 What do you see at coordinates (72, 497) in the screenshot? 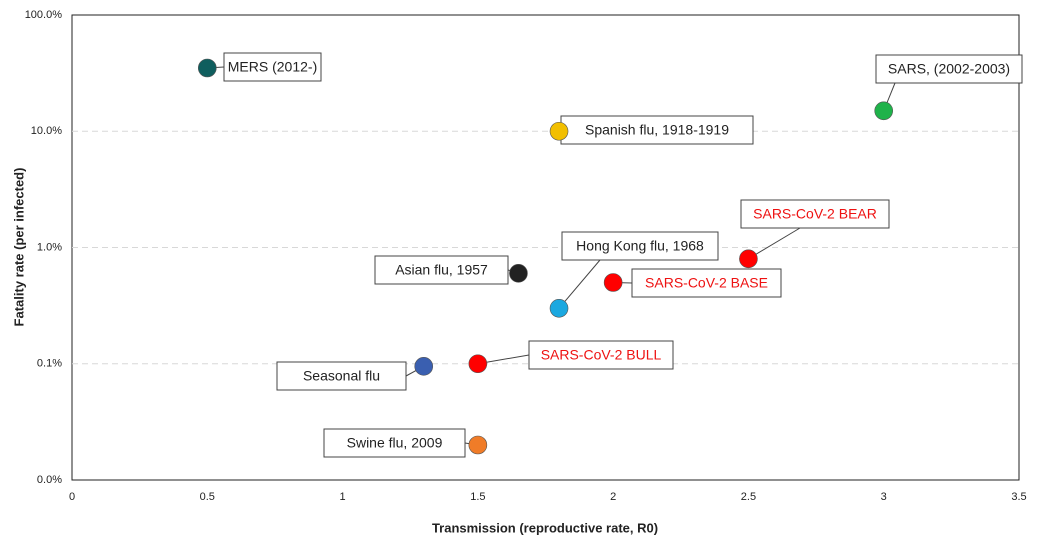
I see `x-tick-label: 0` at bounding box center [72, 497].